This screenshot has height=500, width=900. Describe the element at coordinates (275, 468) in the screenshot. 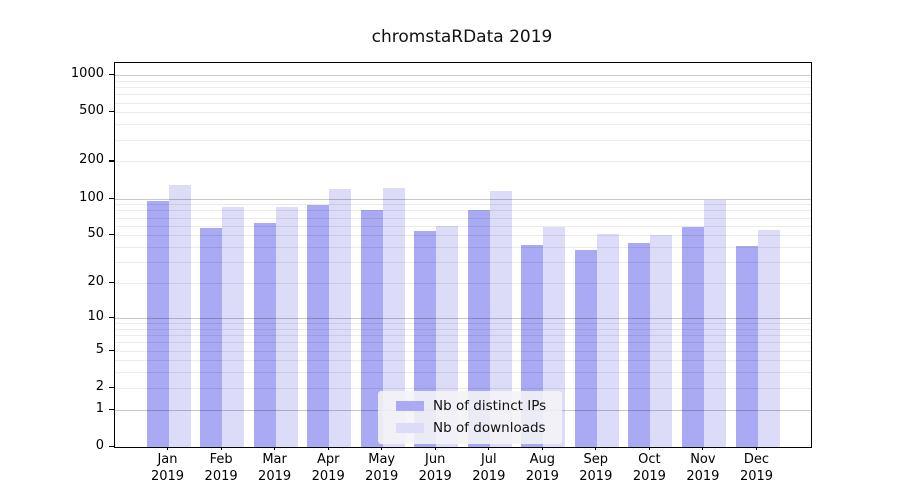

I see `x-tick-label-mar: Mar 2019` at that location.